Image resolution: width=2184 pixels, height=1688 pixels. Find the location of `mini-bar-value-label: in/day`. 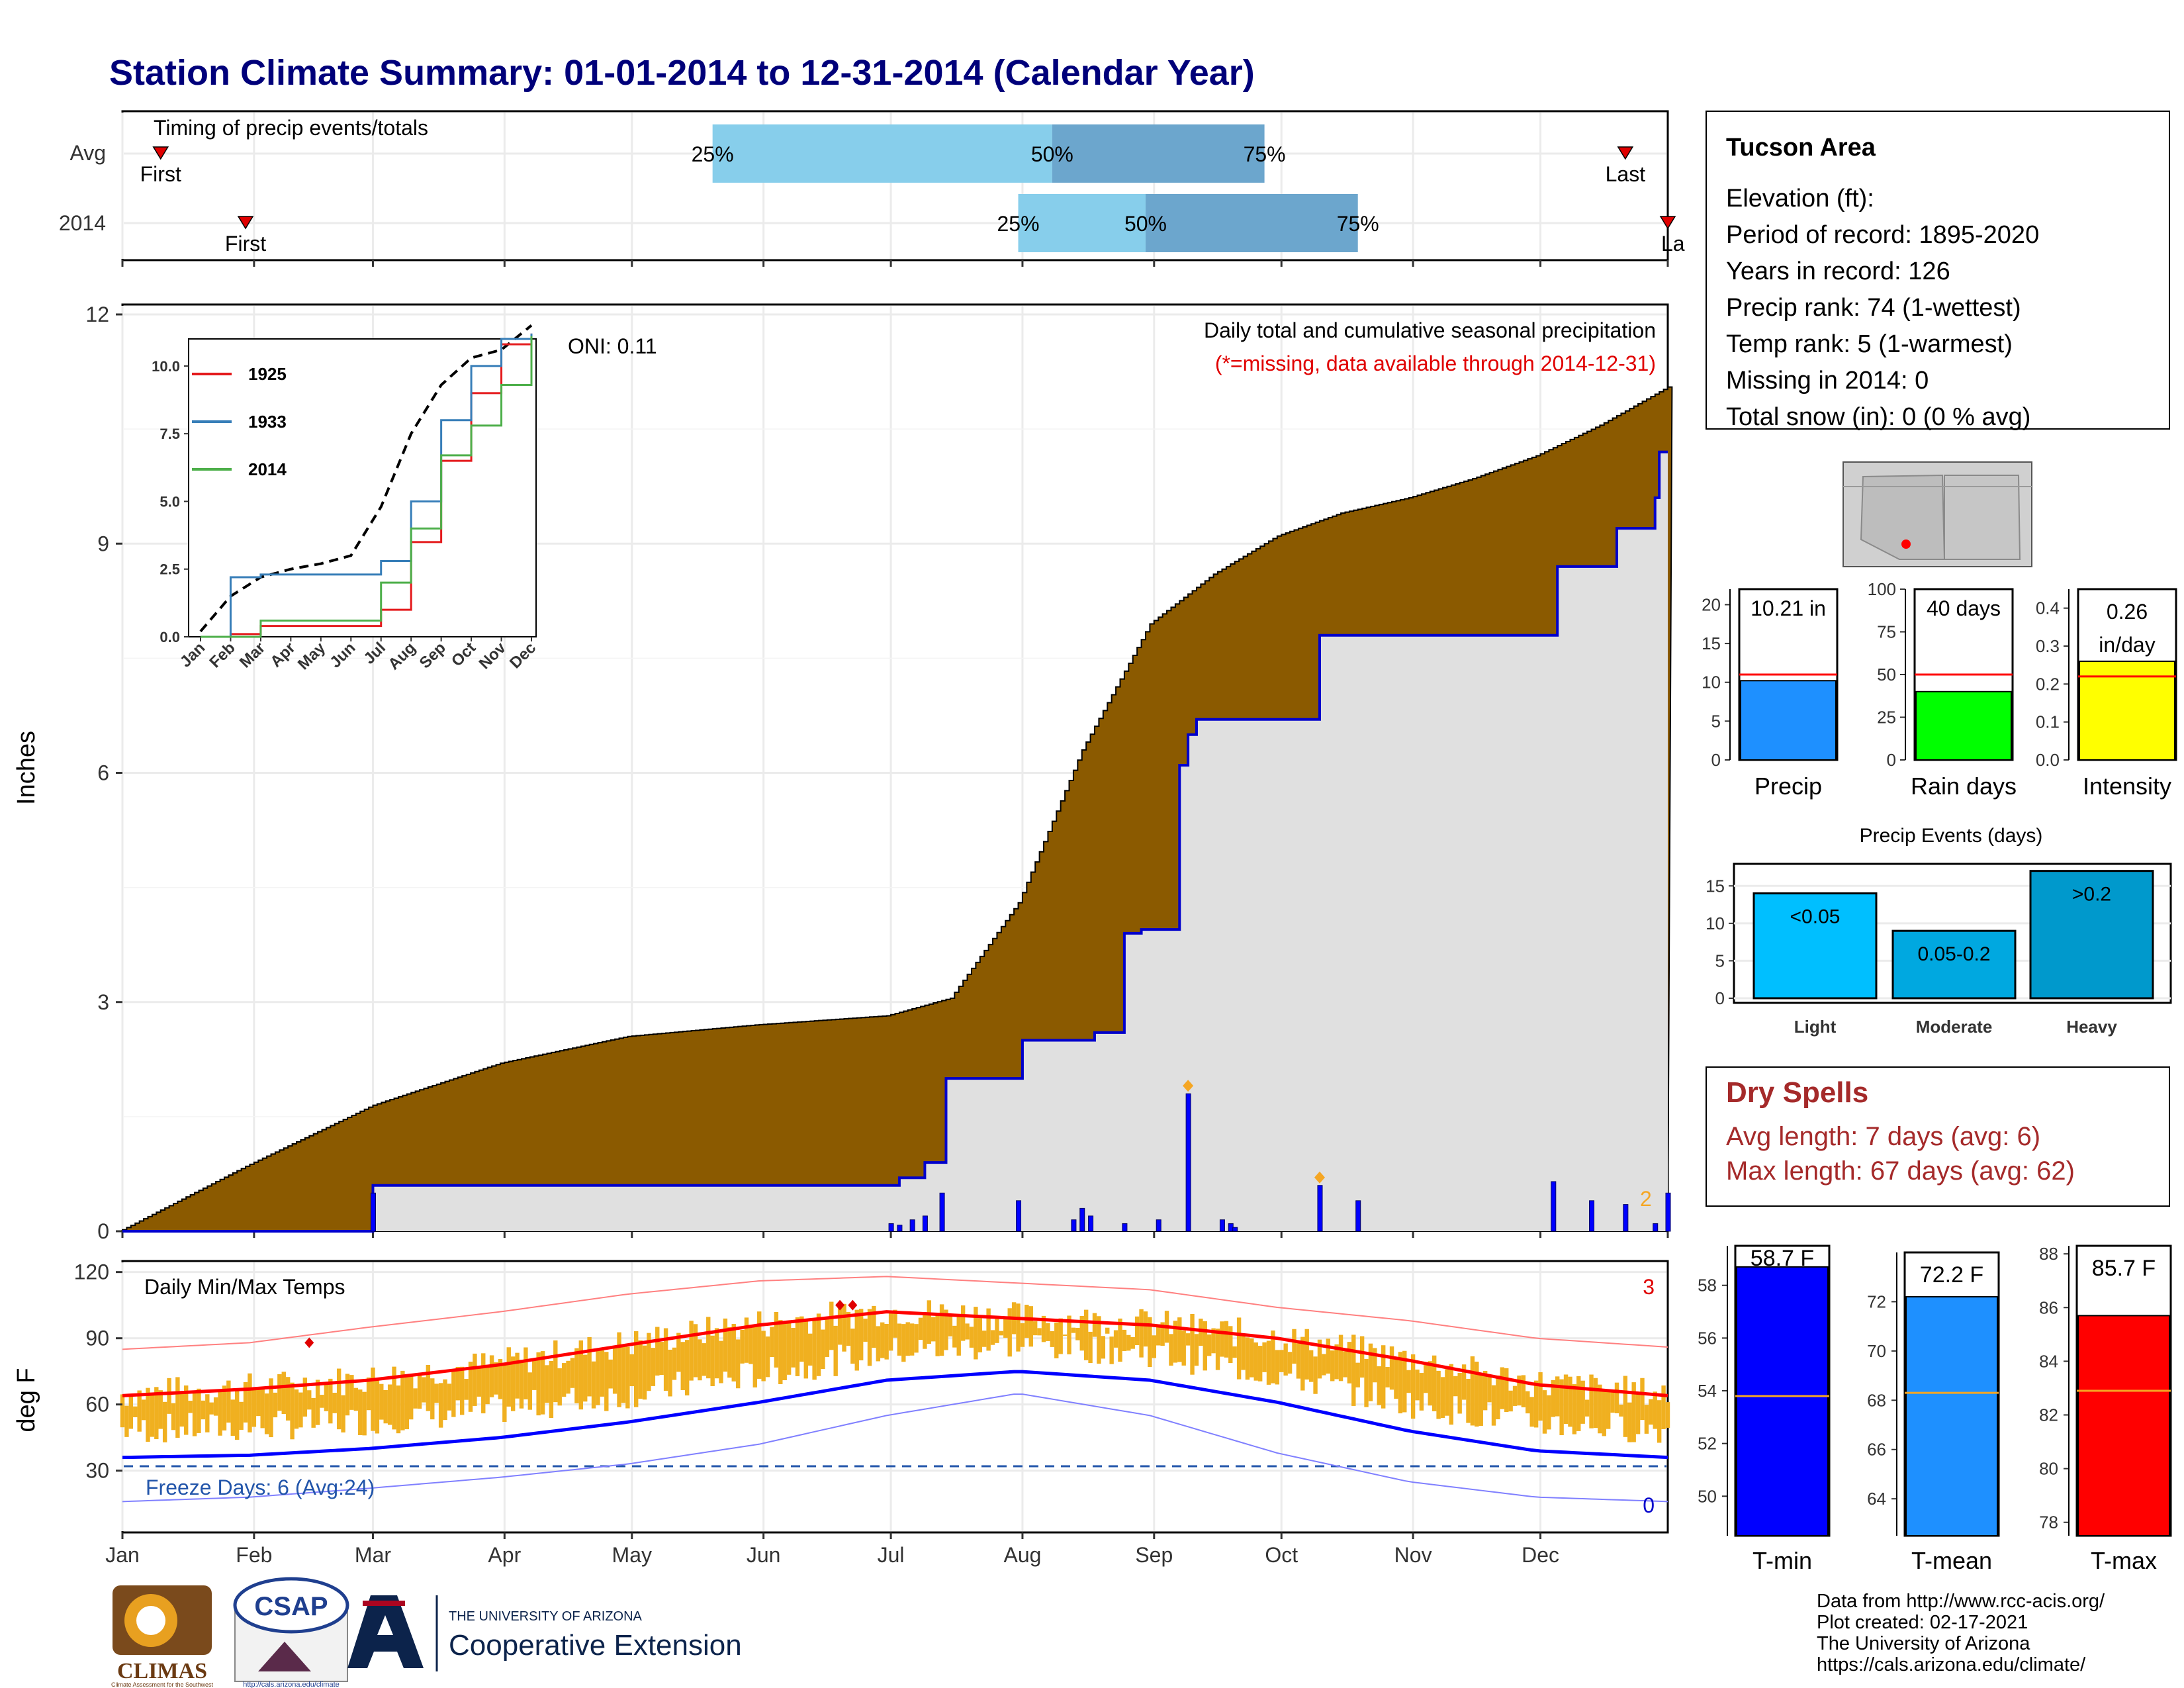

mini-bar-value-label: in/day is located at coordinates (2127, 645).